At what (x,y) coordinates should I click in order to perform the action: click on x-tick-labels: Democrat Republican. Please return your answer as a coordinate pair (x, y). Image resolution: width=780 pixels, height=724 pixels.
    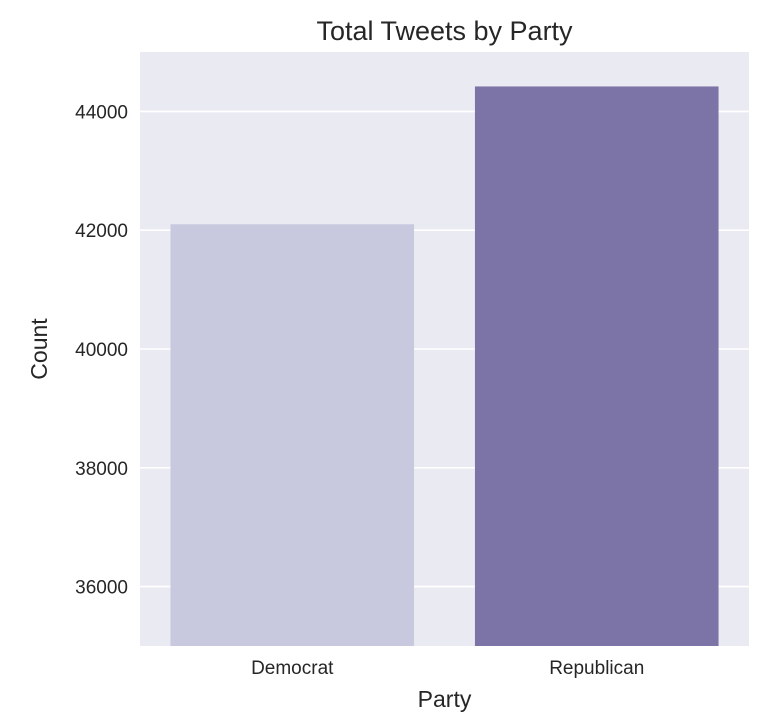
    Looking at the image, I should click on (447, 668).